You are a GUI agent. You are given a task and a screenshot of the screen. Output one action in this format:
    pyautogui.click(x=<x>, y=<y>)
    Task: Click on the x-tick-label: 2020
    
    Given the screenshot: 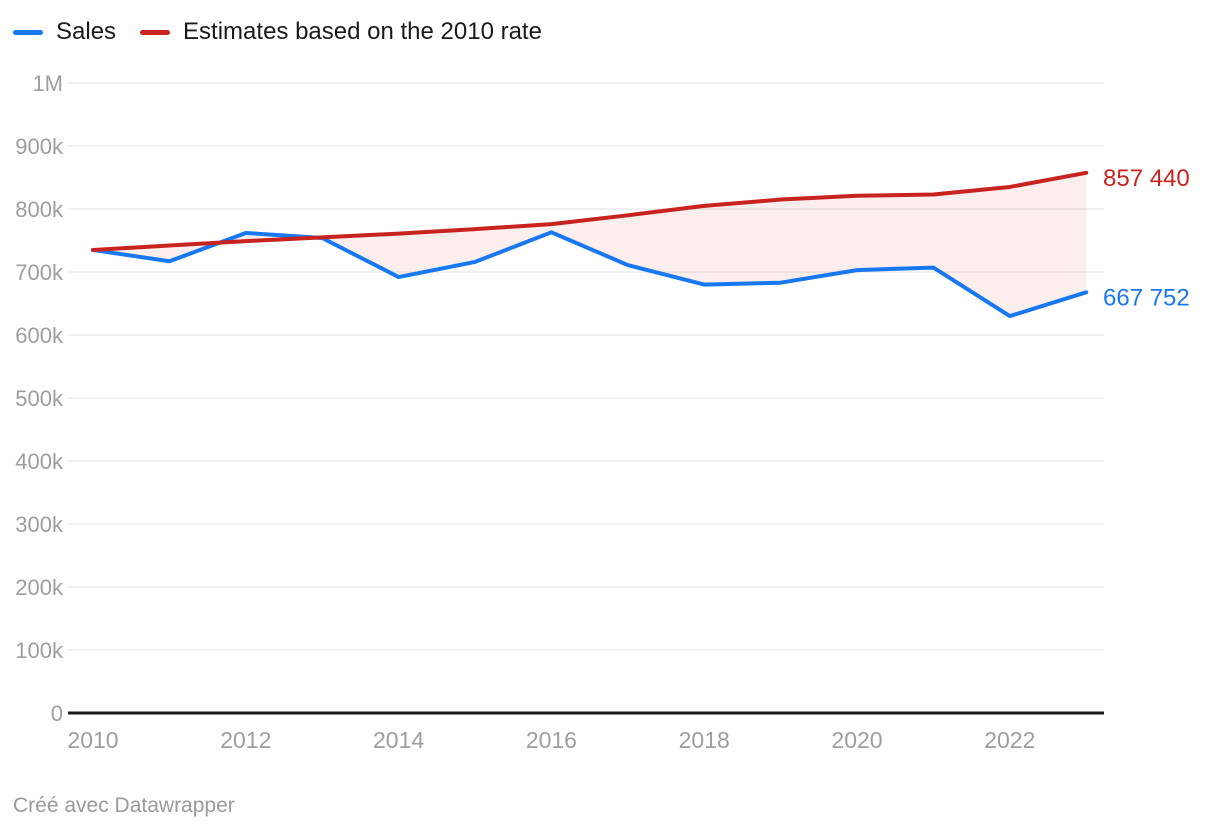 What is the action you would take?
    pyautogui.click(x=856, y=740)
    